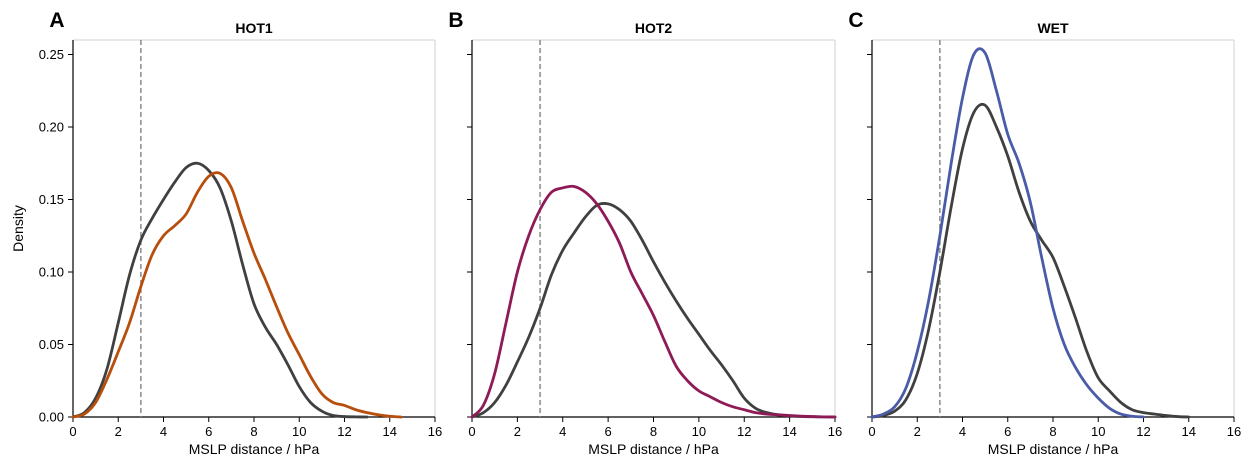 This screenshot has width=1253, height=467. What do you see at coordinates (51, 127) in the screenshot?
I see `y-tick-label: 0.20` at bounding box center [51, 127].